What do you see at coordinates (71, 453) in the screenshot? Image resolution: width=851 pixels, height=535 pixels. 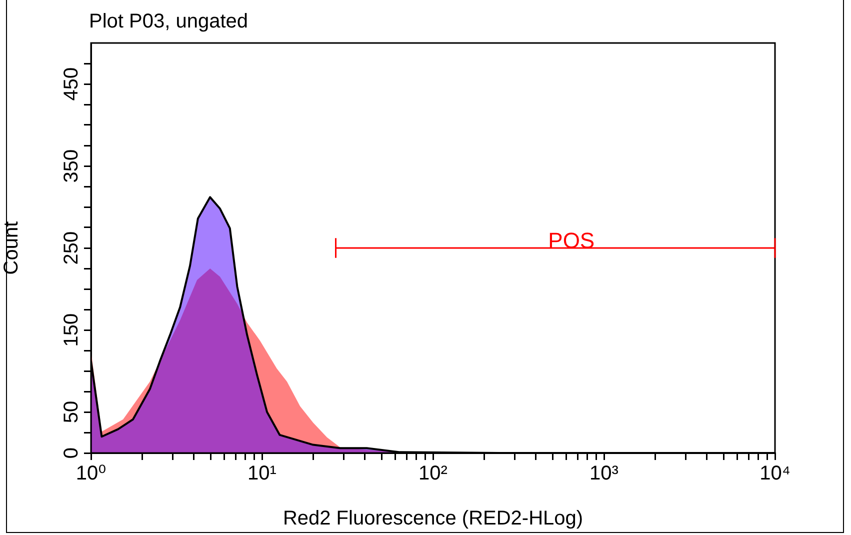 I see `y-tick-label: 0` at bounding box center [71, 453].